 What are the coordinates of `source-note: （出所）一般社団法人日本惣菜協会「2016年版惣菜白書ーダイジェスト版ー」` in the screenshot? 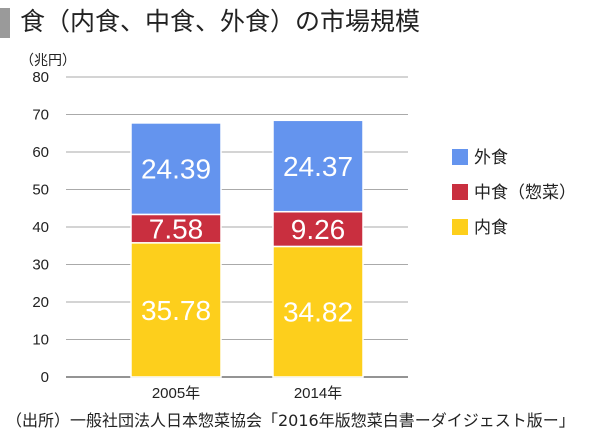 It's located at (290, 420).